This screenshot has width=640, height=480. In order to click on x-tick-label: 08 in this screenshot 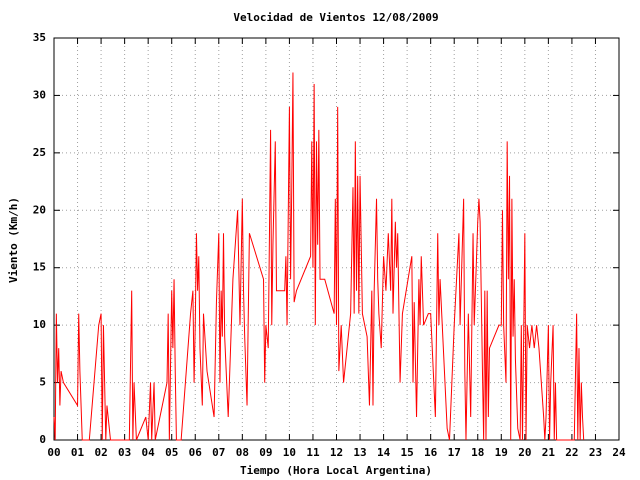, I will do `click(242, 452)`.